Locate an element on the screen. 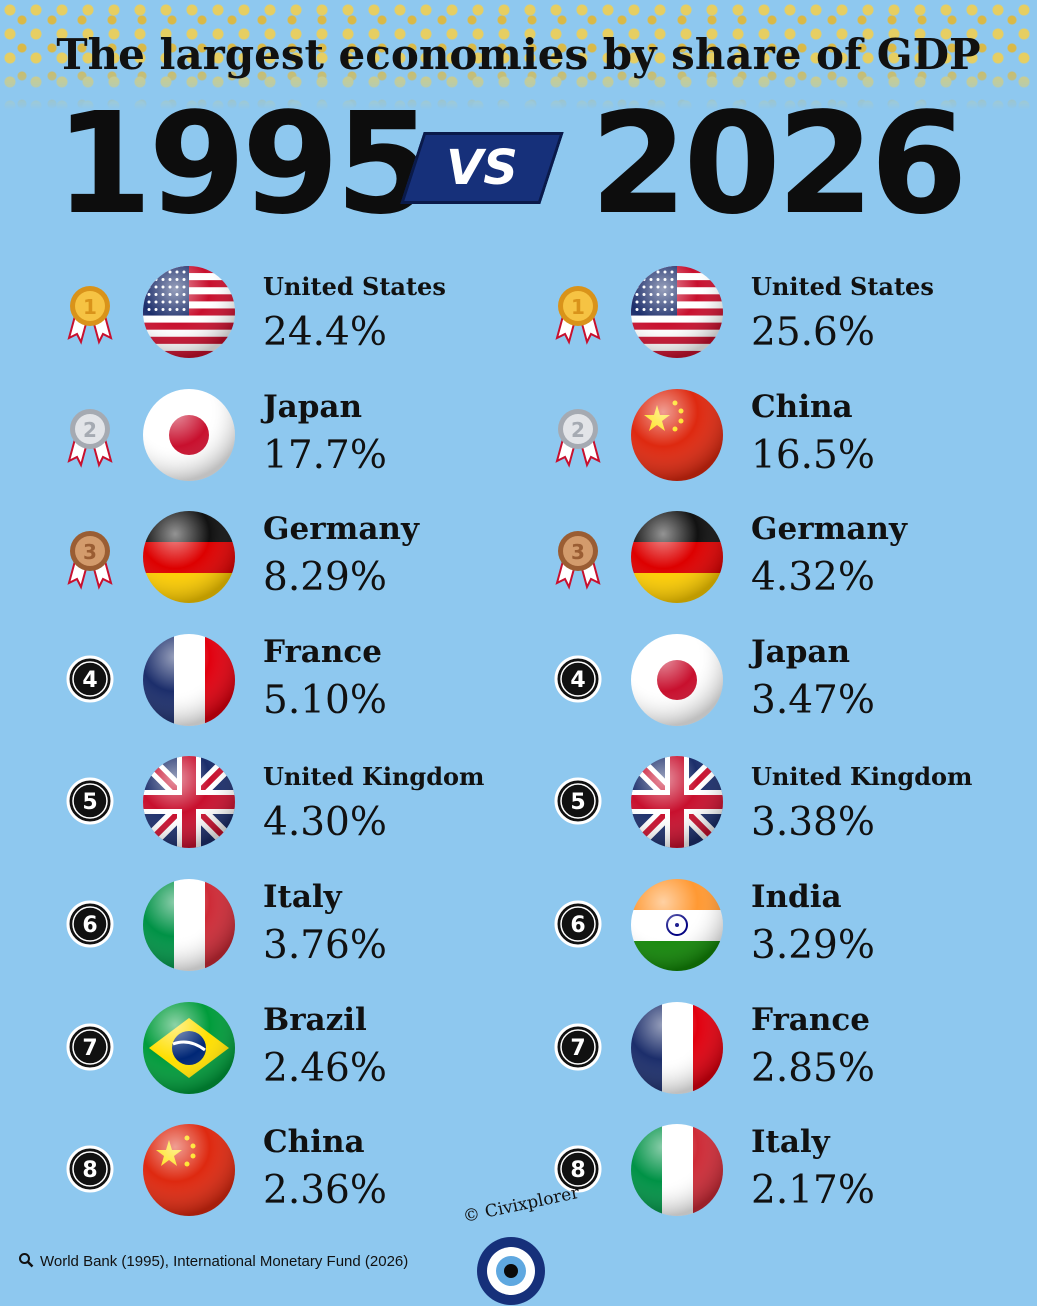  svg-text: 5 is located at coordinates (89, 802).